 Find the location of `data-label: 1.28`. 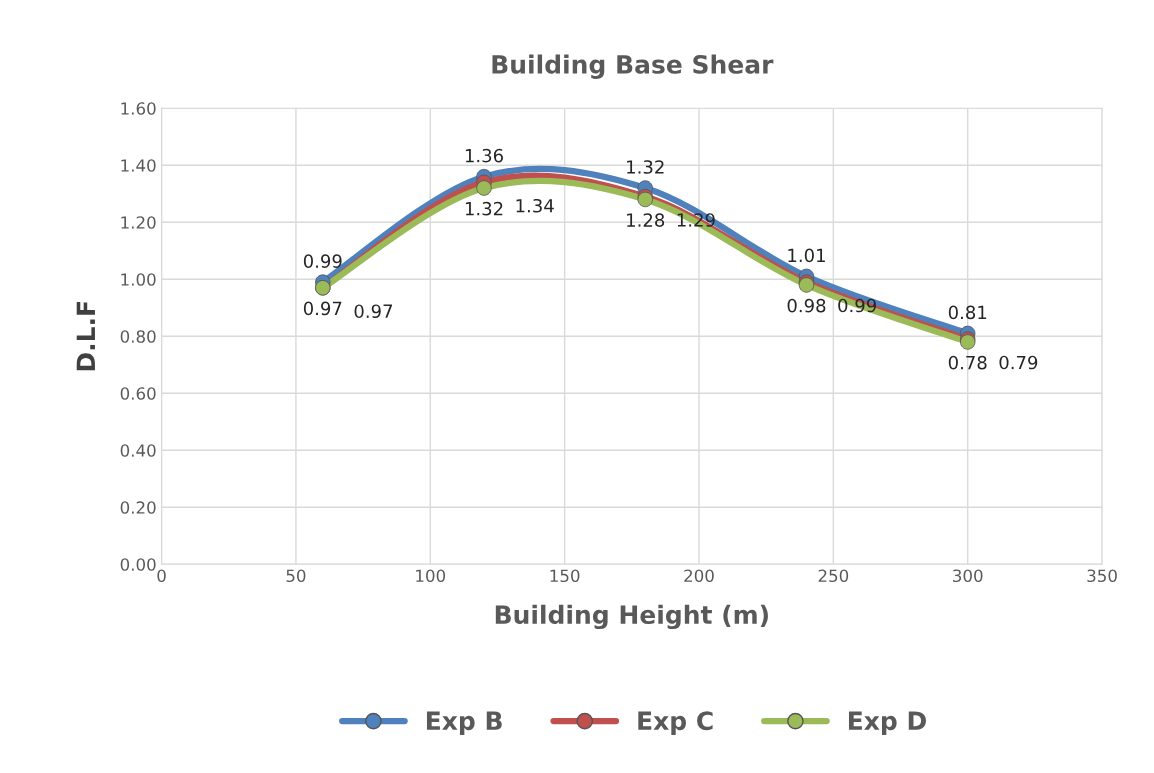

data-label: 1.28 is located at coordinates (646, 220).